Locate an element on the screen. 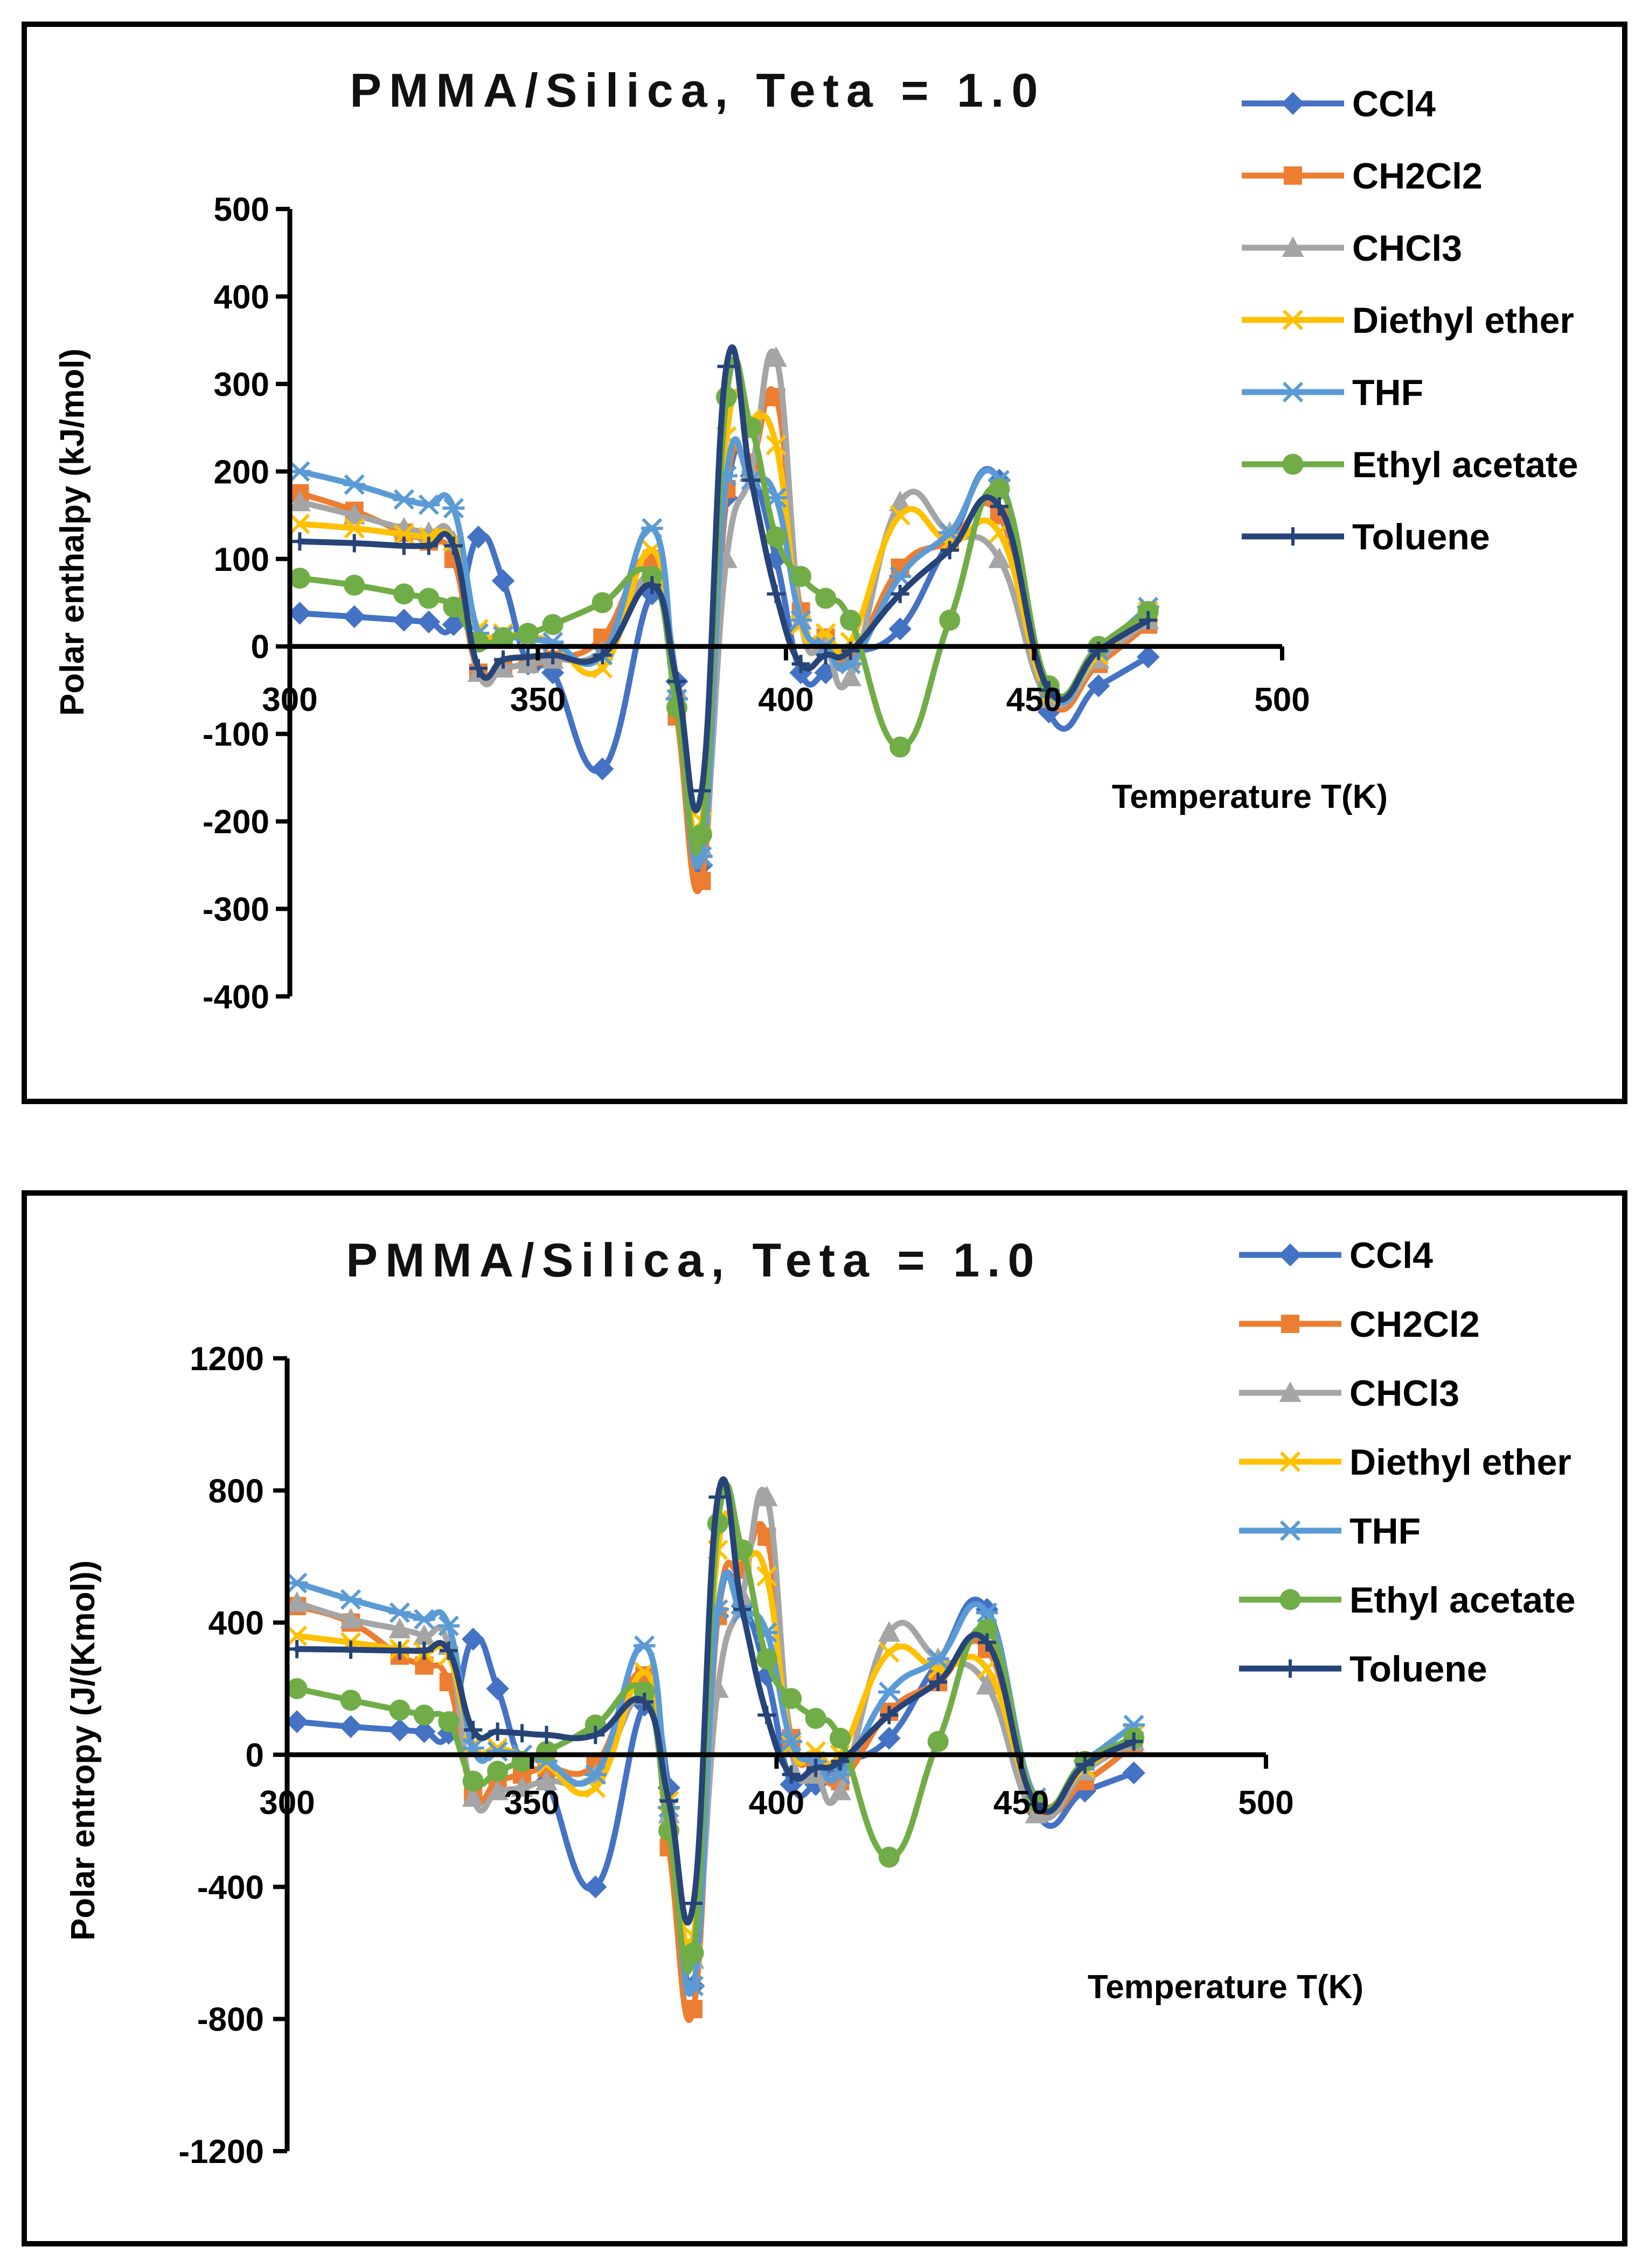 The width and height of the screenshot is (1649, 2268). y-tick-label: 500 is located at coordinates (241, 209).